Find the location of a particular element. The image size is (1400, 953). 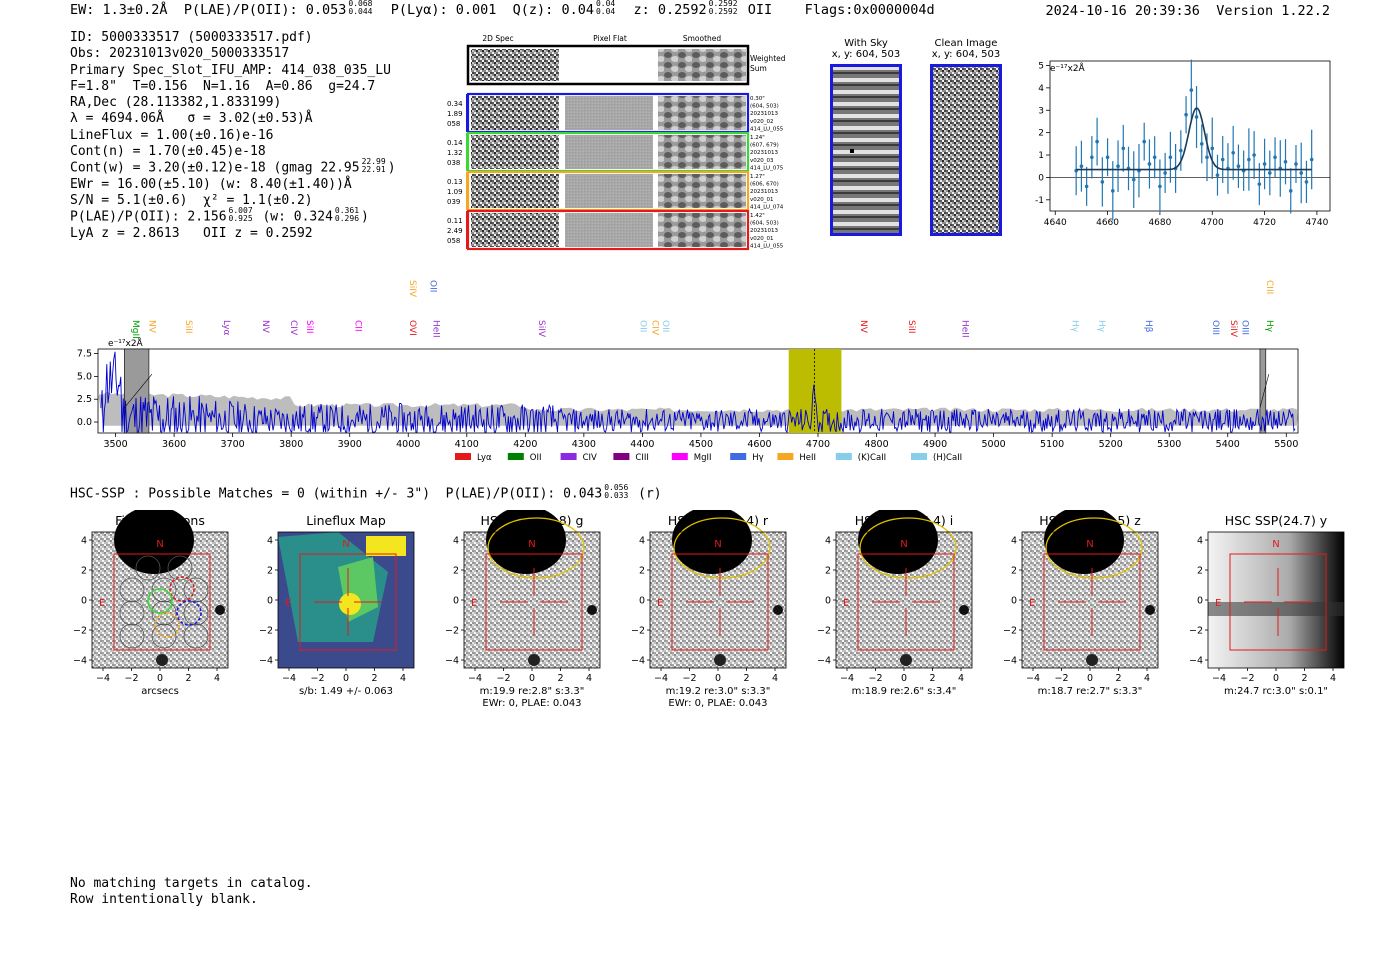

spectrum-line-label: Hγ is located at coordinates (1075, 326).